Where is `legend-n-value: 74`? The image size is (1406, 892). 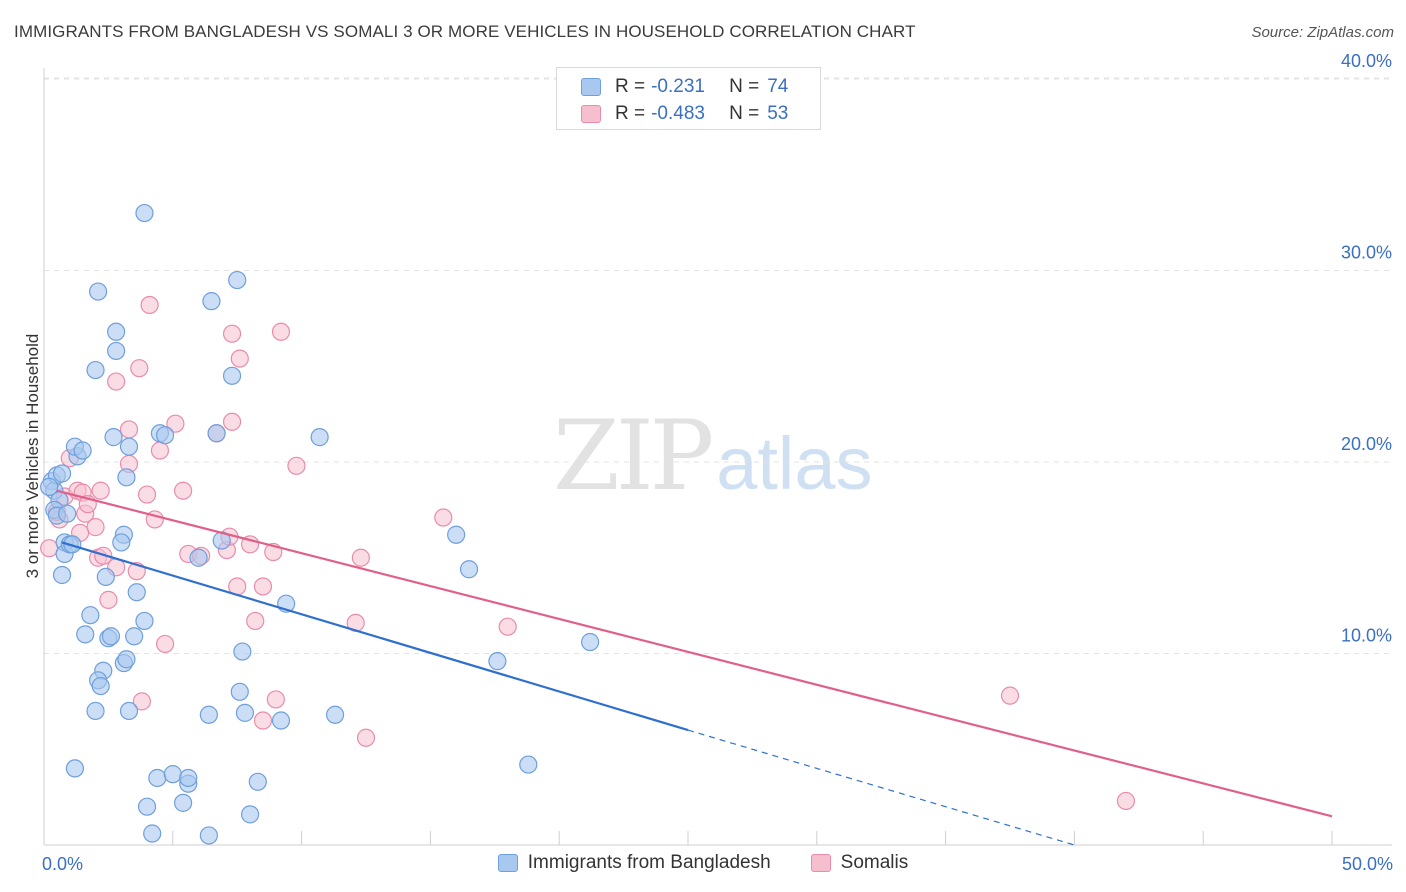
legend-n-value: 74 is located at coordinates (778, 86).